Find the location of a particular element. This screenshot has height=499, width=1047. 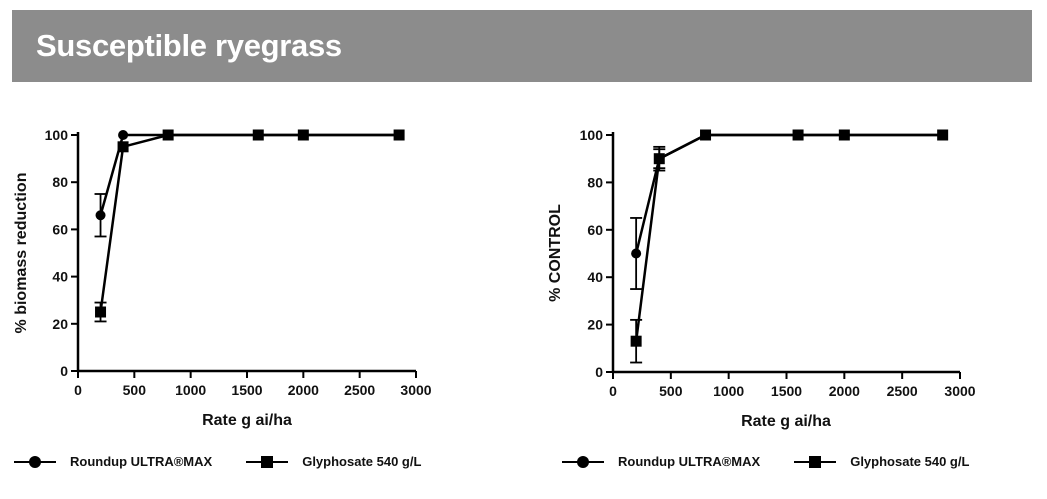

header-bar: Susceptible ryegrass is located at coordinates (522, 46).